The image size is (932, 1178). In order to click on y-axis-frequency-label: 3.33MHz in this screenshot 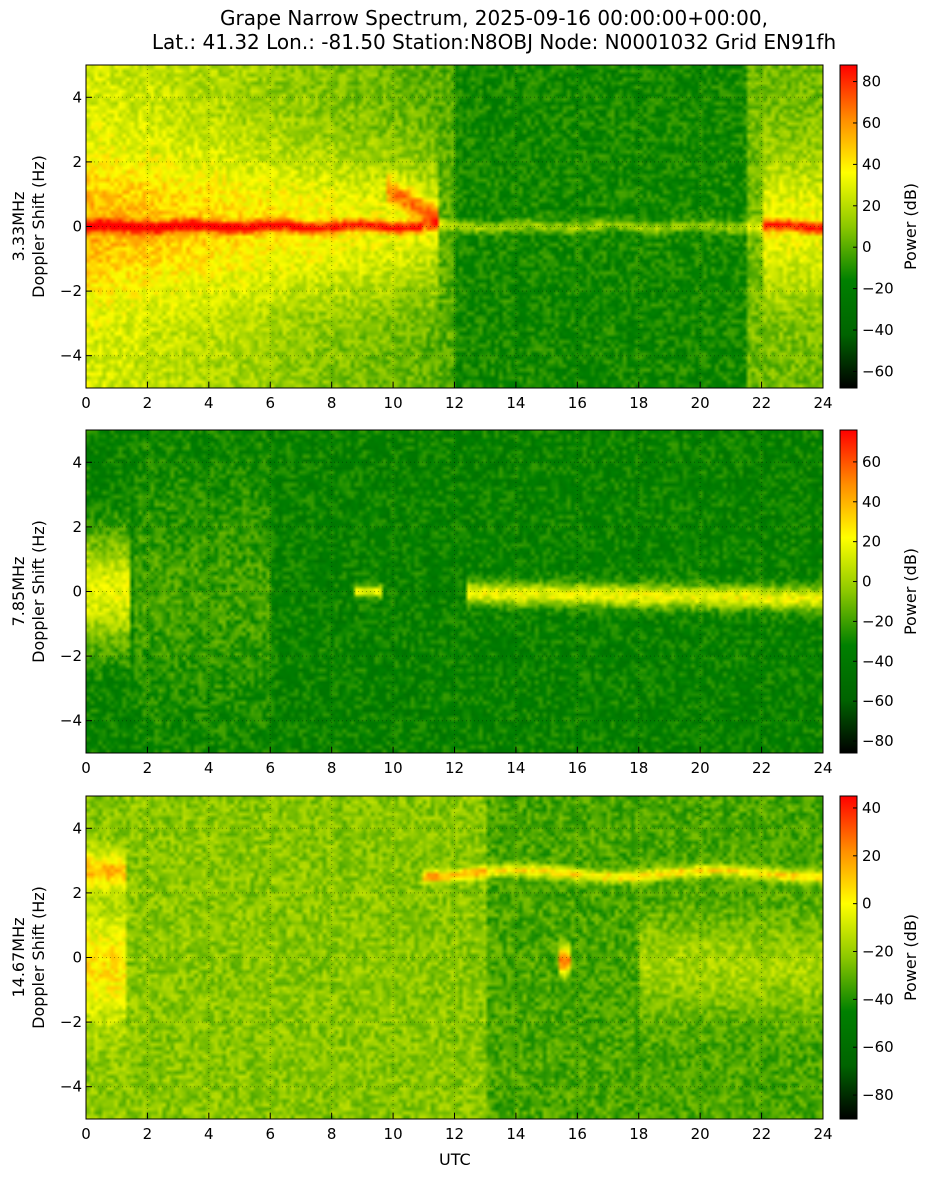, I will do `click(18, 227)`.